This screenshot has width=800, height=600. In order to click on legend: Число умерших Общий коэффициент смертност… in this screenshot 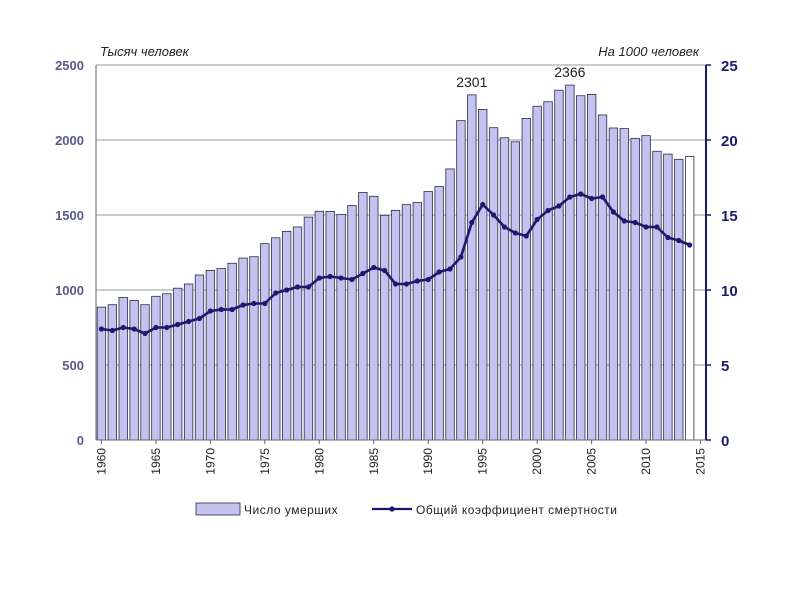, I will do `click(406, 509)`.